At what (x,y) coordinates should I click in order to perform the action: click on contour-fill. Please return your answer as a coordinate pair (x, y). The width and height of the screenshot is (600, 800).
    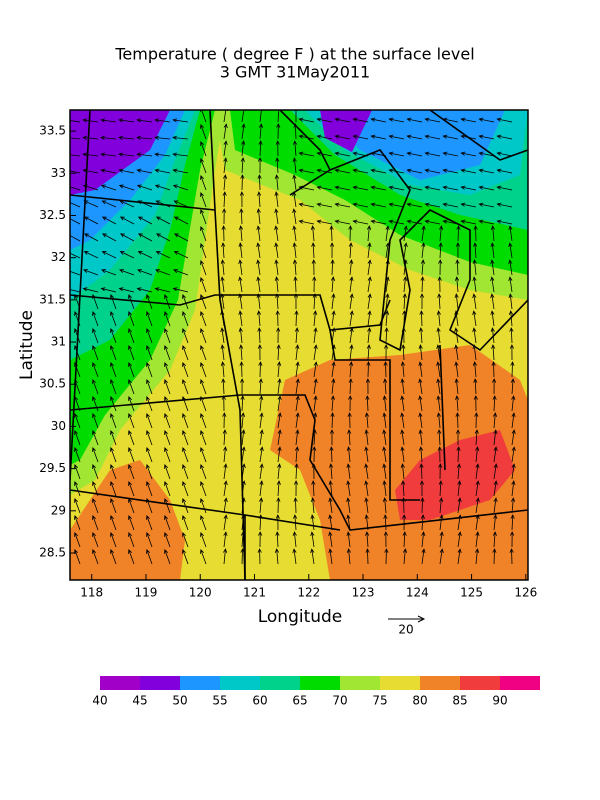
    Looking at the image, I should click on (399, 462).